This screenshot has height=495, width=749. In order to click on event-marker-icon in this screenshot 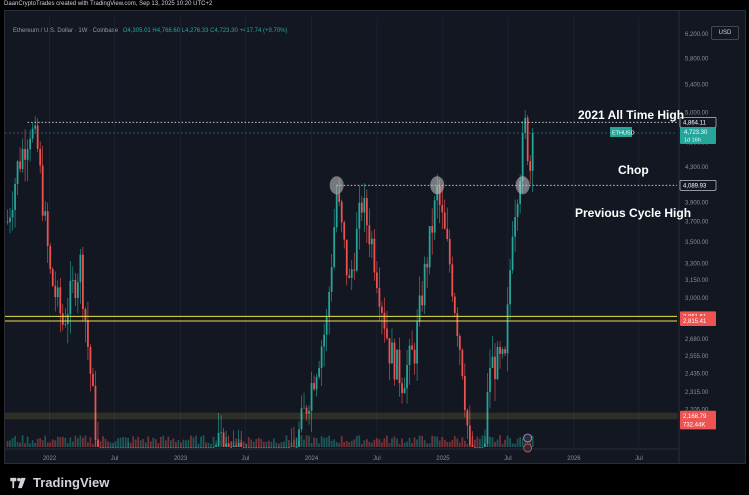, I will do `click(528, 438)`.